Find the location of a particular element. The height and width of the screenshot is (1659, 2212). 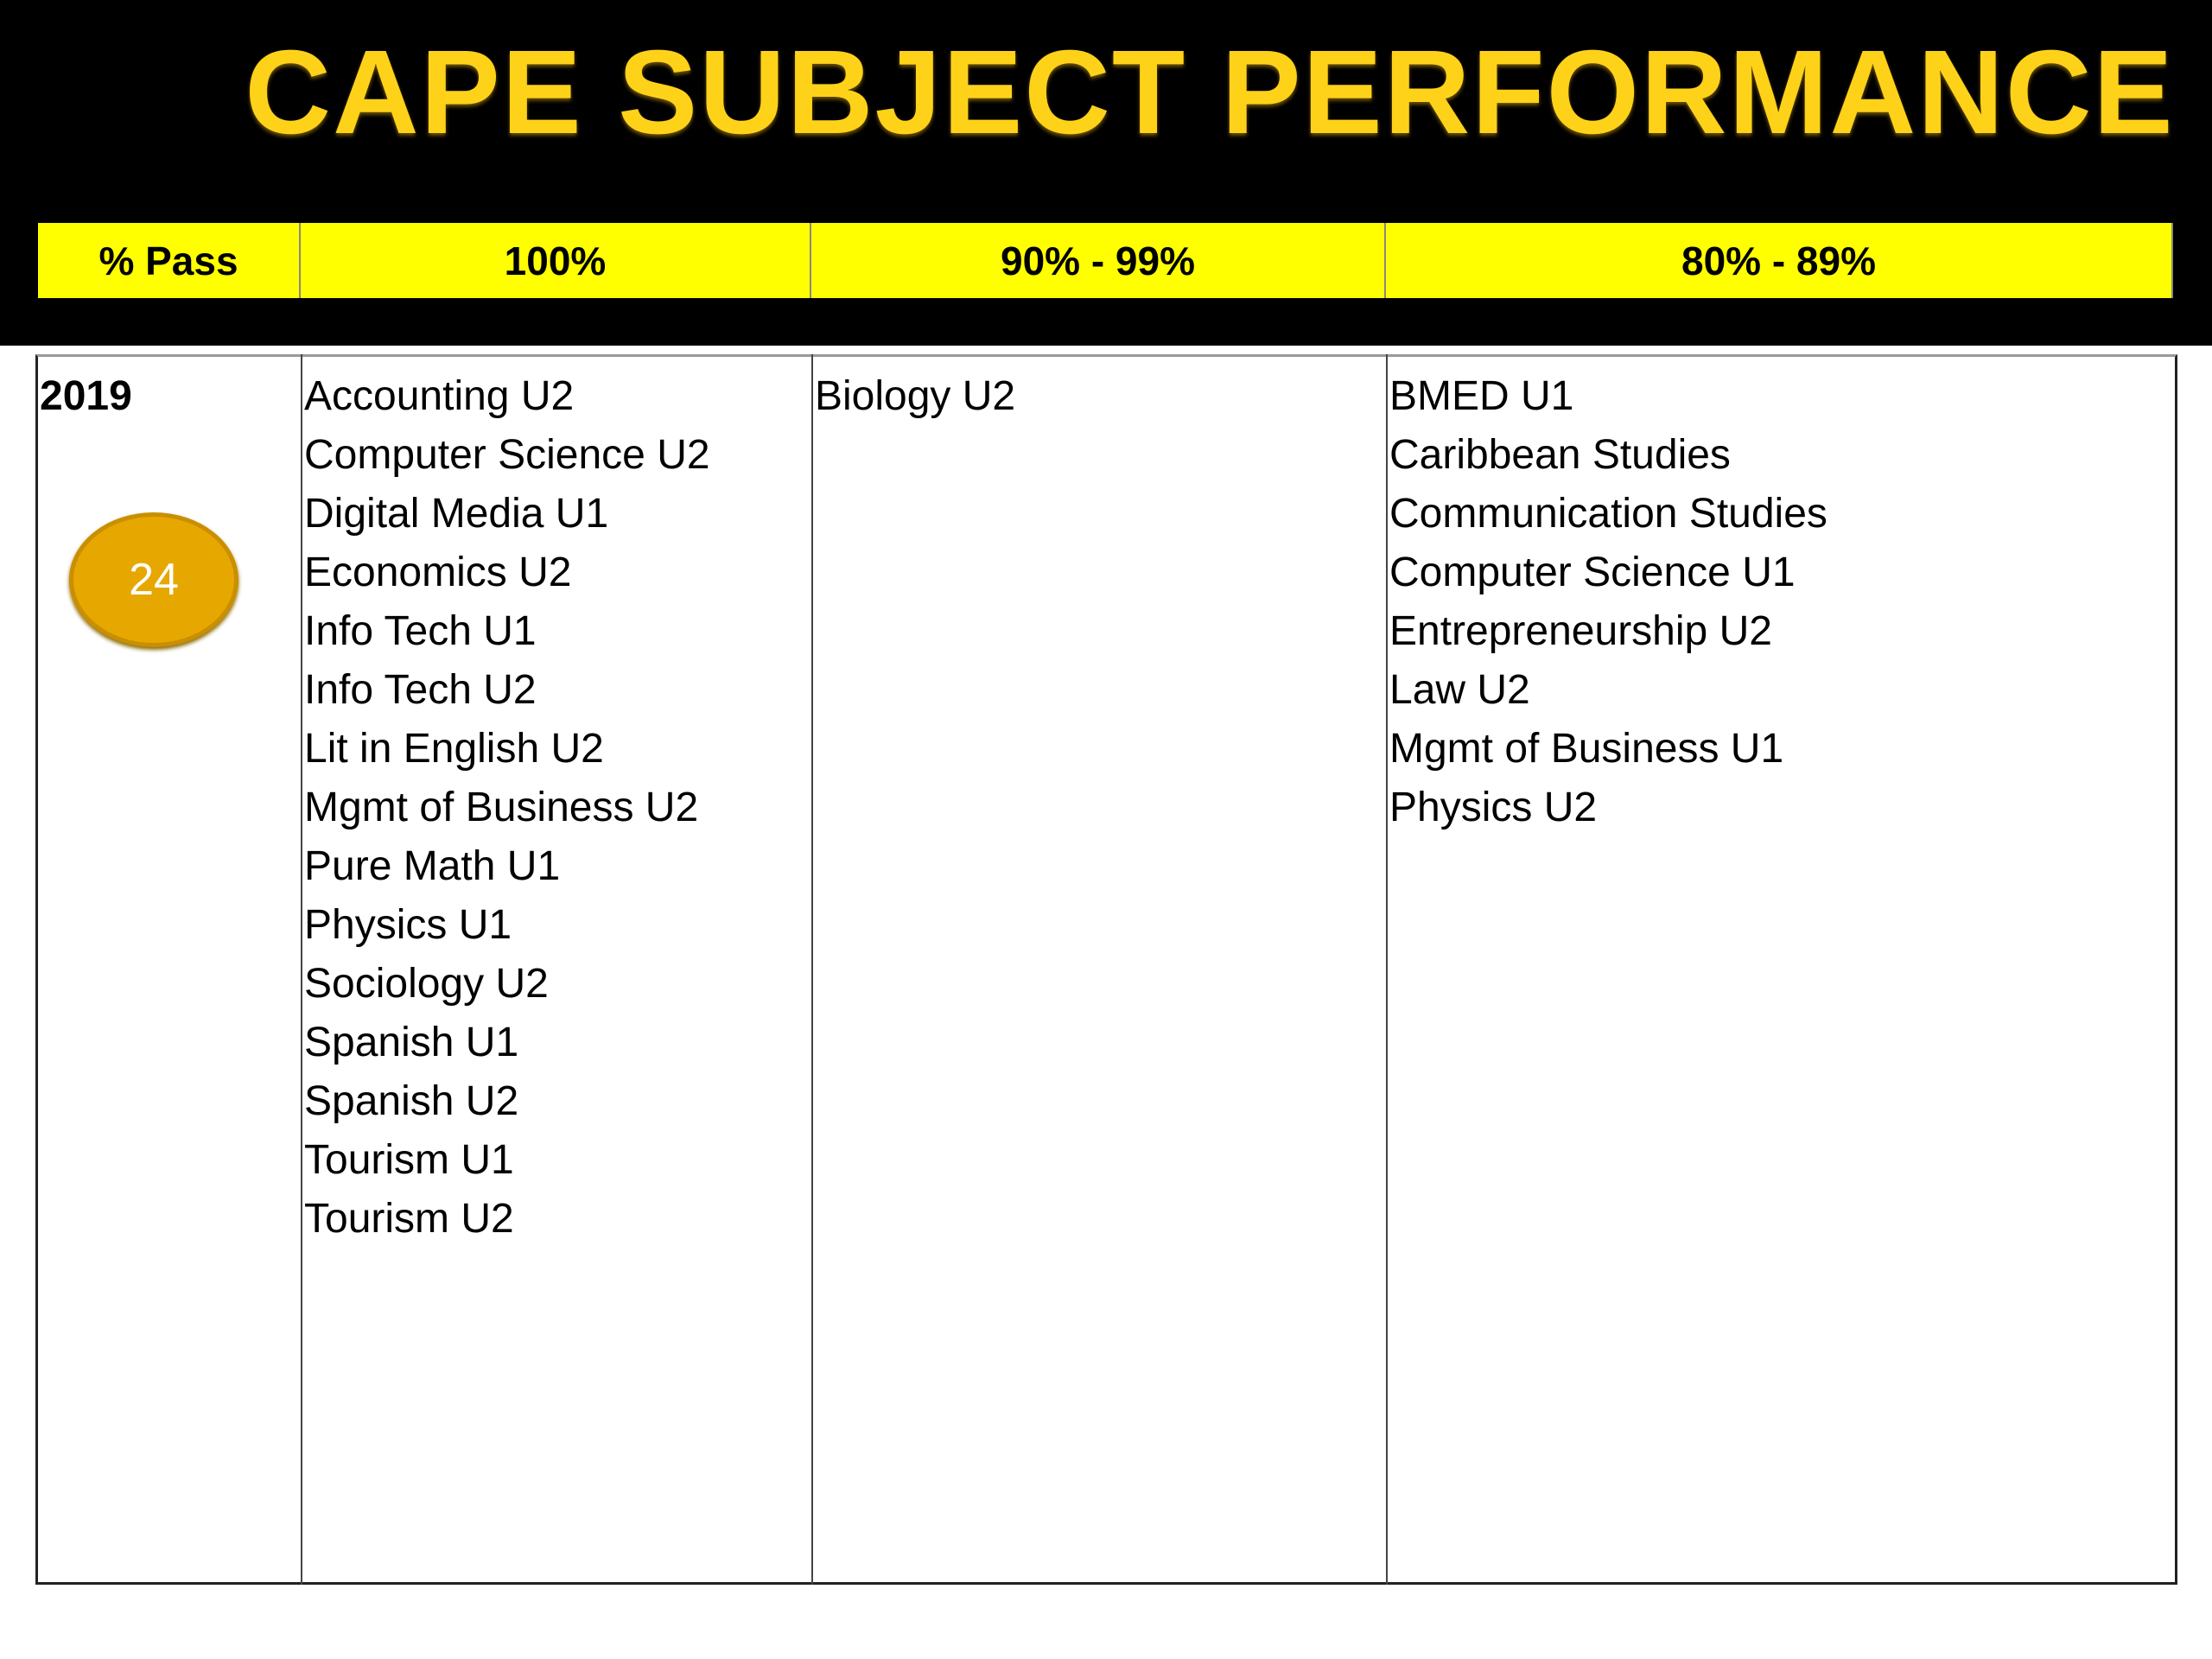

column-header: % Pass is located at coordinates (169, 260).